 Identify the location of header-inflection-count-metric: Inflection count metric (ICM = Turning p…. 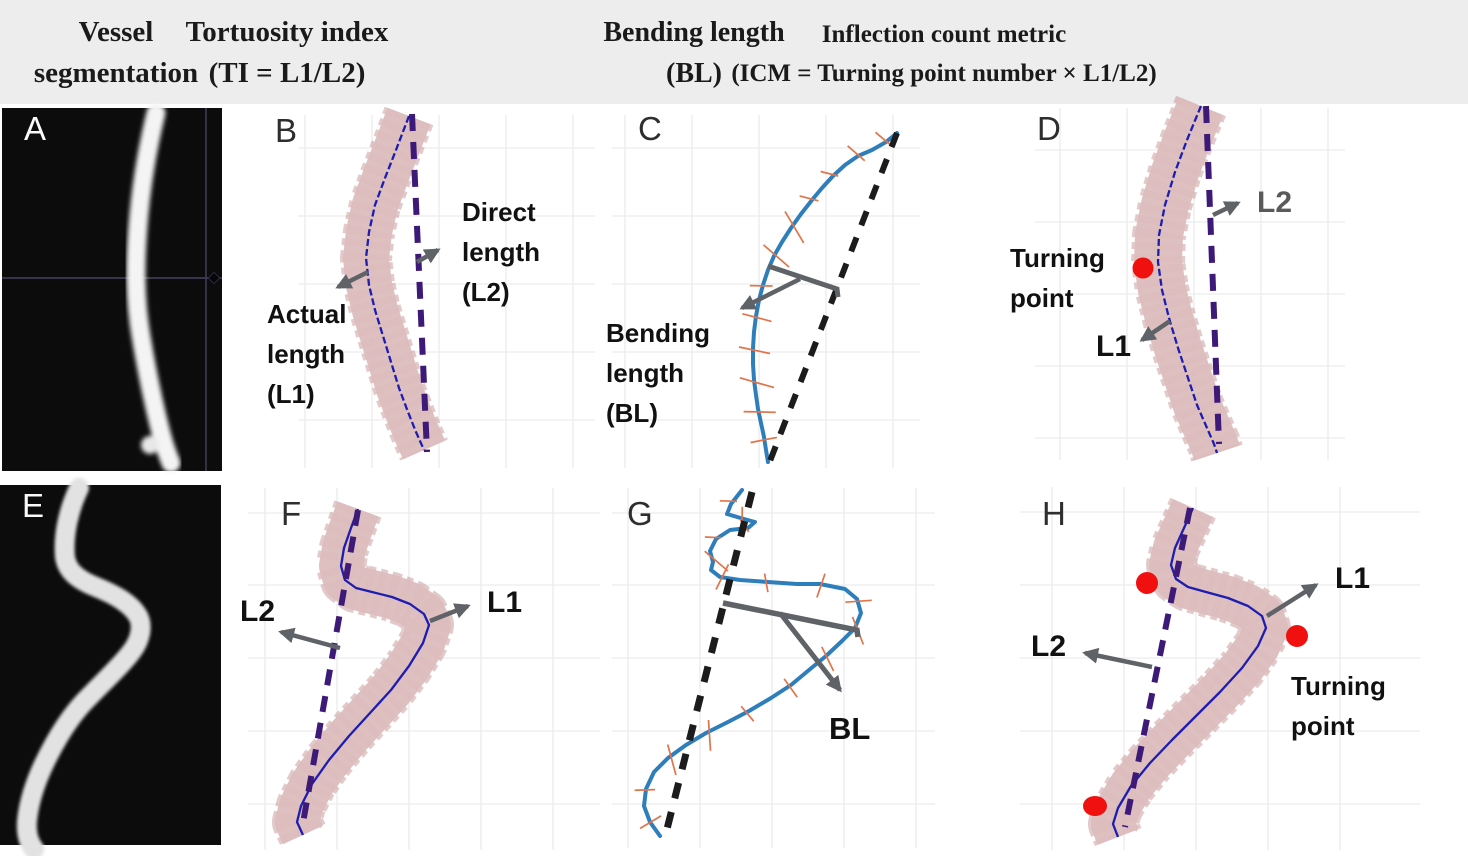
(944, 54).